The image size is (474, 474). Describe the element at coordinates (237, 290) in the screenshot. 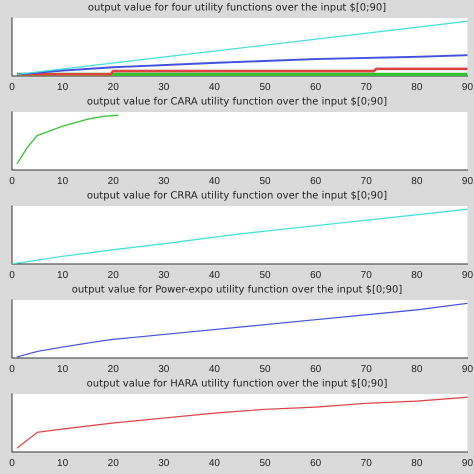

I see `chart-title: output value for Power-expo utility function over the input $[0;90]` at that location.